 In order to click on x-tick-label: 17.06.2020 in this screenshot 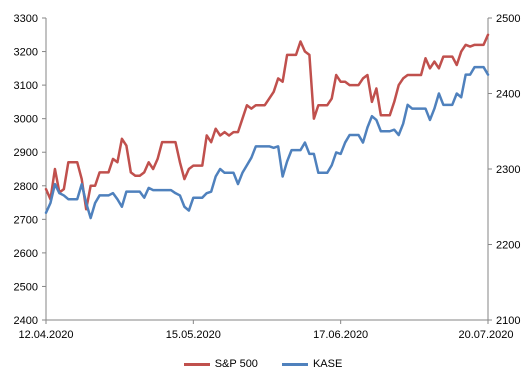, I will do `click(340, 335)`.